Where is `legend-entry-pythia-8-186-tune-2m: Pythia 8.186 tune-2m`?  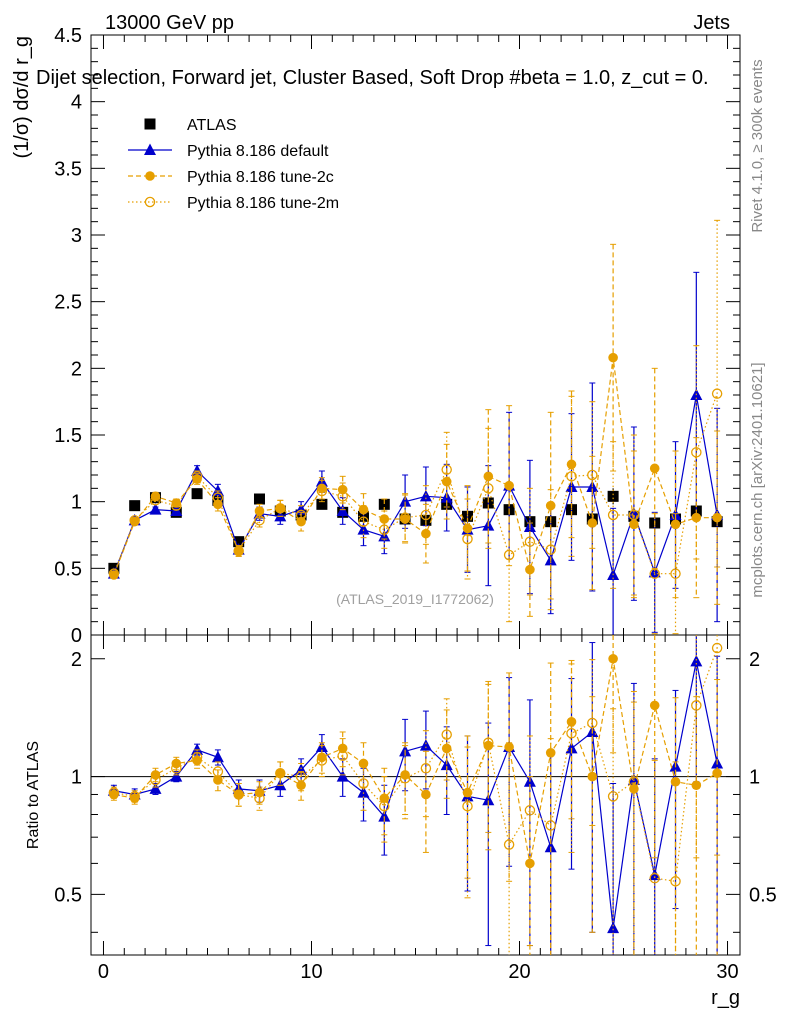
legend-entry-pythia-8-186-tune-2m: Pythia 8.186 tune-2m is located at coordinates (233, 203).